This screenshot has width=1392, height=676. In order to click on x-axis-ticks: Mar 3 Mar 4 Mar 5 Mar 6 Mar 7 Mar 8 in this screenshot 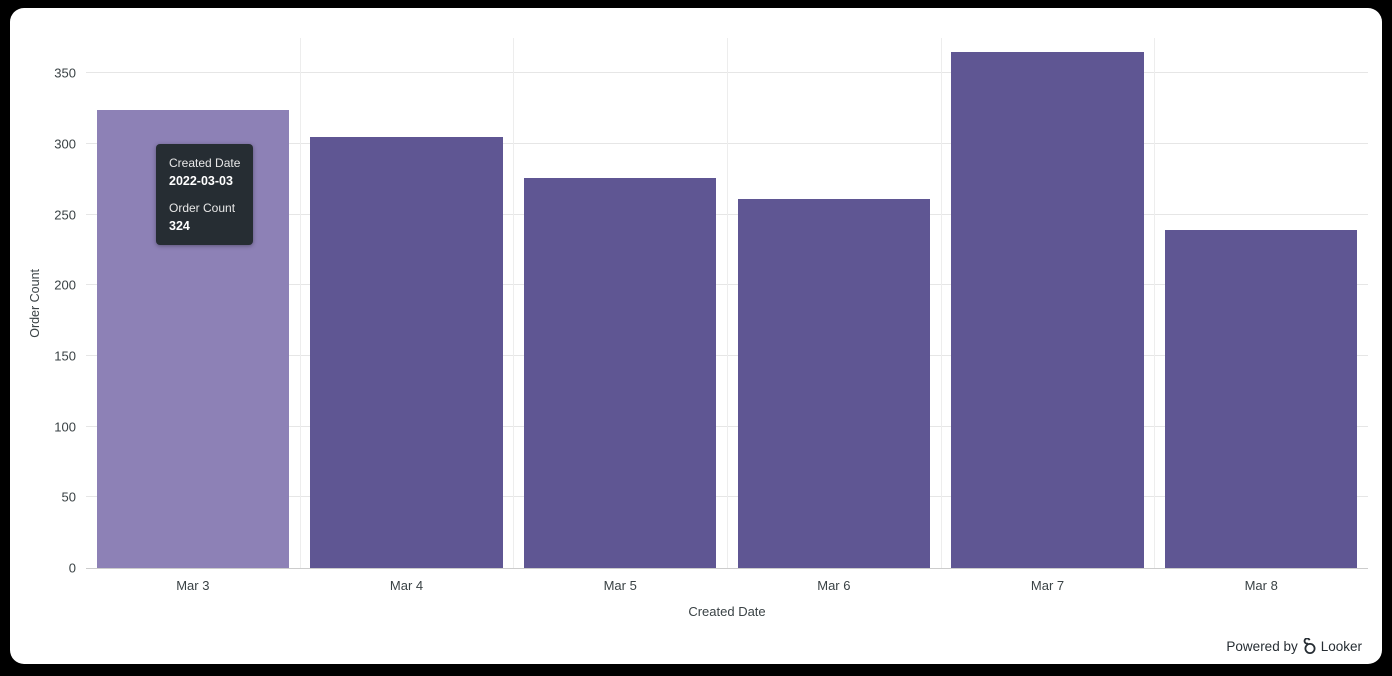, I will do `click(727, 585)`.